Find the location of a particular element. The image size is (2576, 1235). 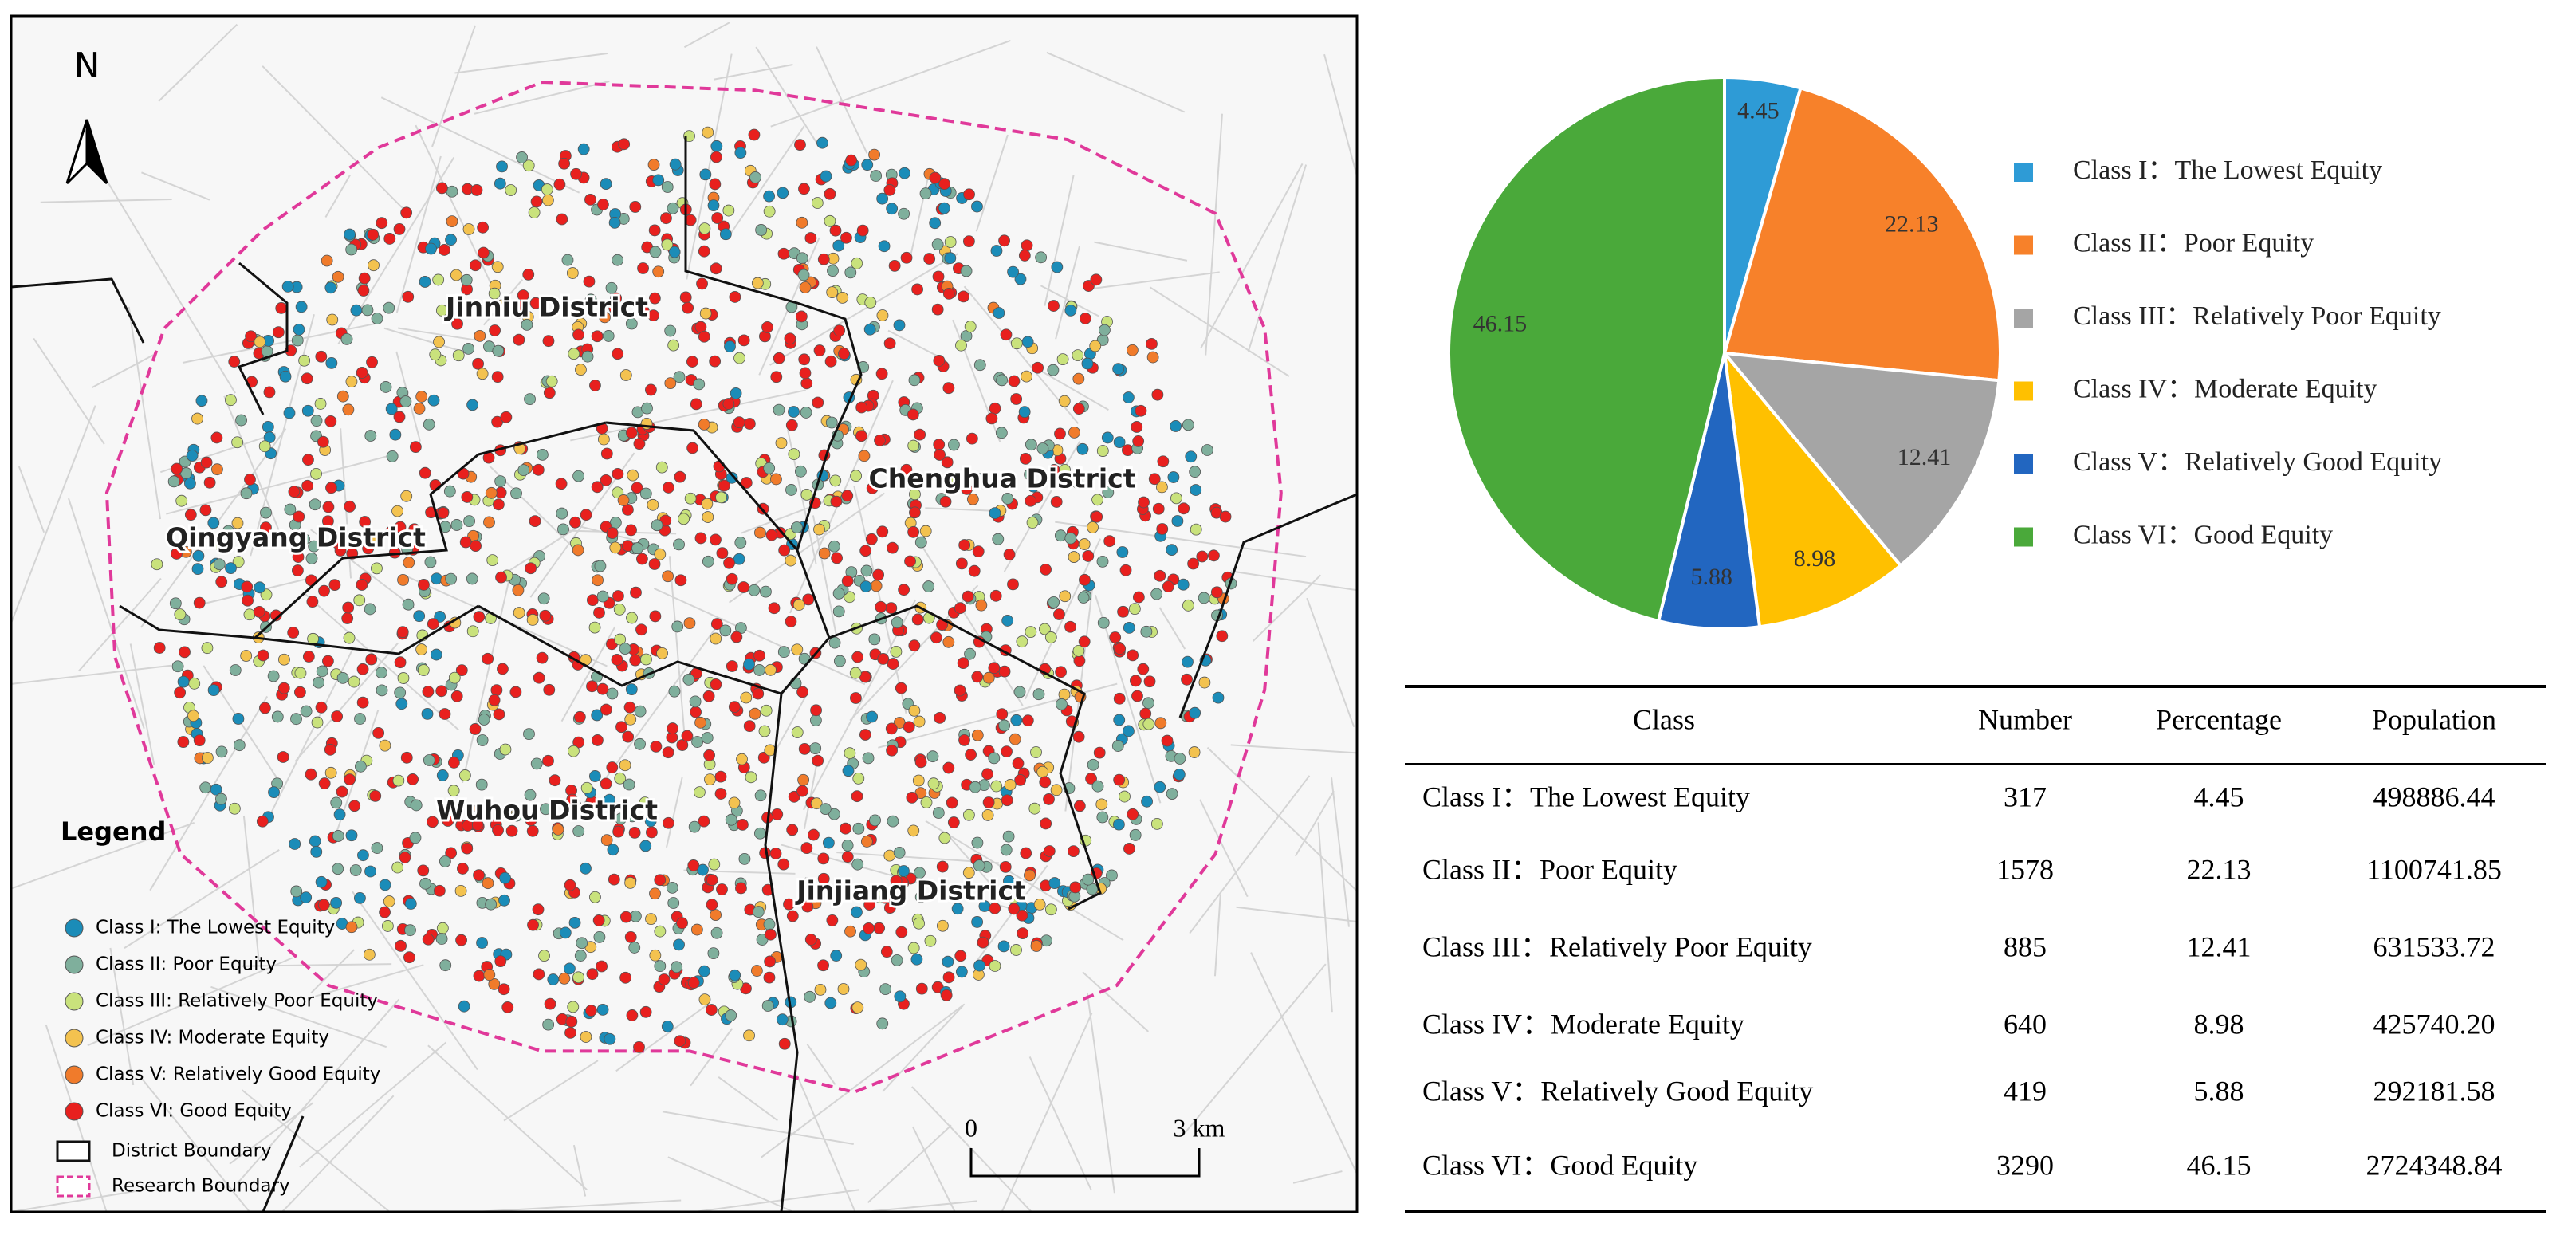

table-cell: 1578 is located at coordinates (2025, 869).